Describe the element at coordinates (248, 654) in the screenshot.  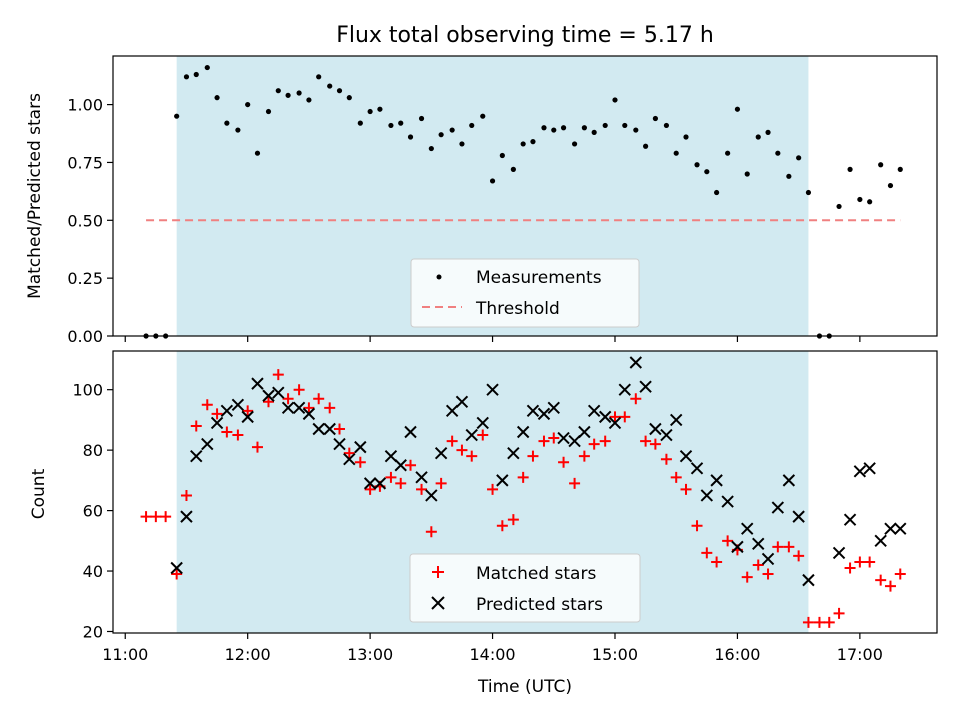
I see `x-tick-label: 12:00` at that location.